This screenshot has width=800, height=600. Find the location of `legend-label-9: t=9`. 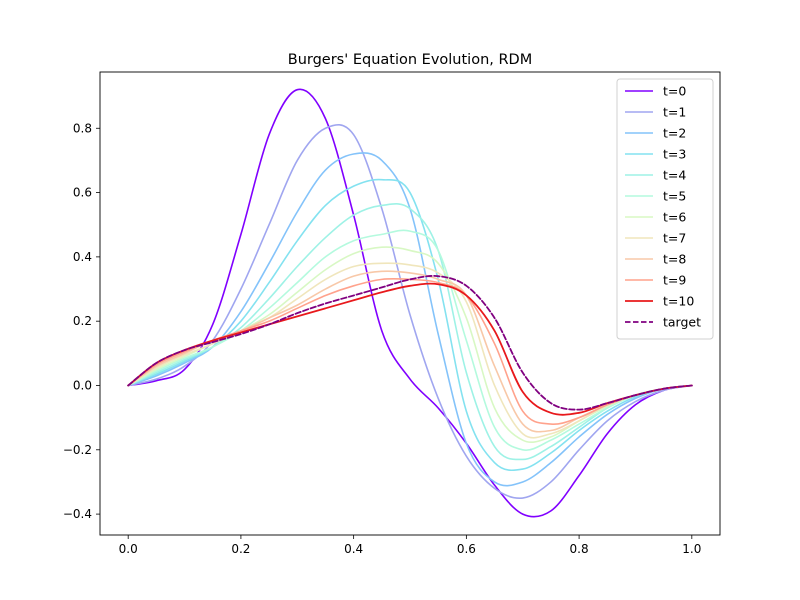

legend-label-9: t=9 is located at coordinates (674, 280).